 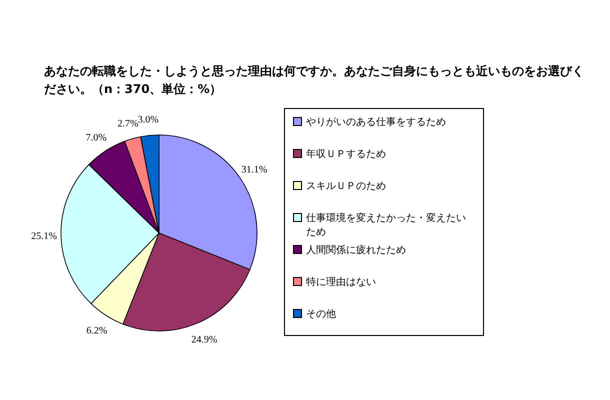 What do you see at coordinates (356, 250) in the screenshot?
I see `legend-label: 人間関係に疲れたため` at bounding box center [356, 250].